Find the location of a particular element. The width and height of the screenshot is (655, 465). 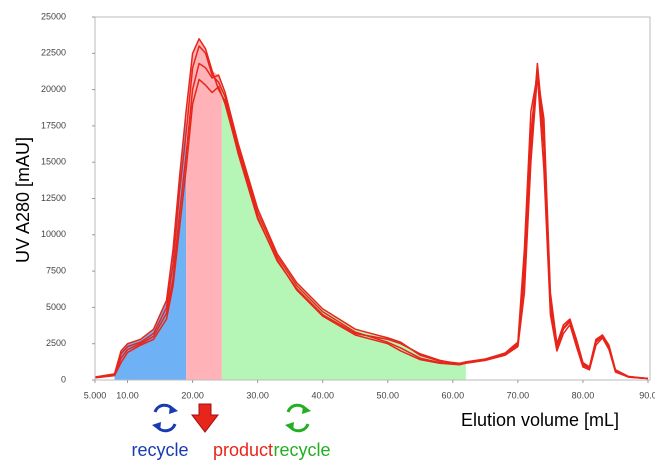

recycle-icon-blue is located at coordinates (165, 418).